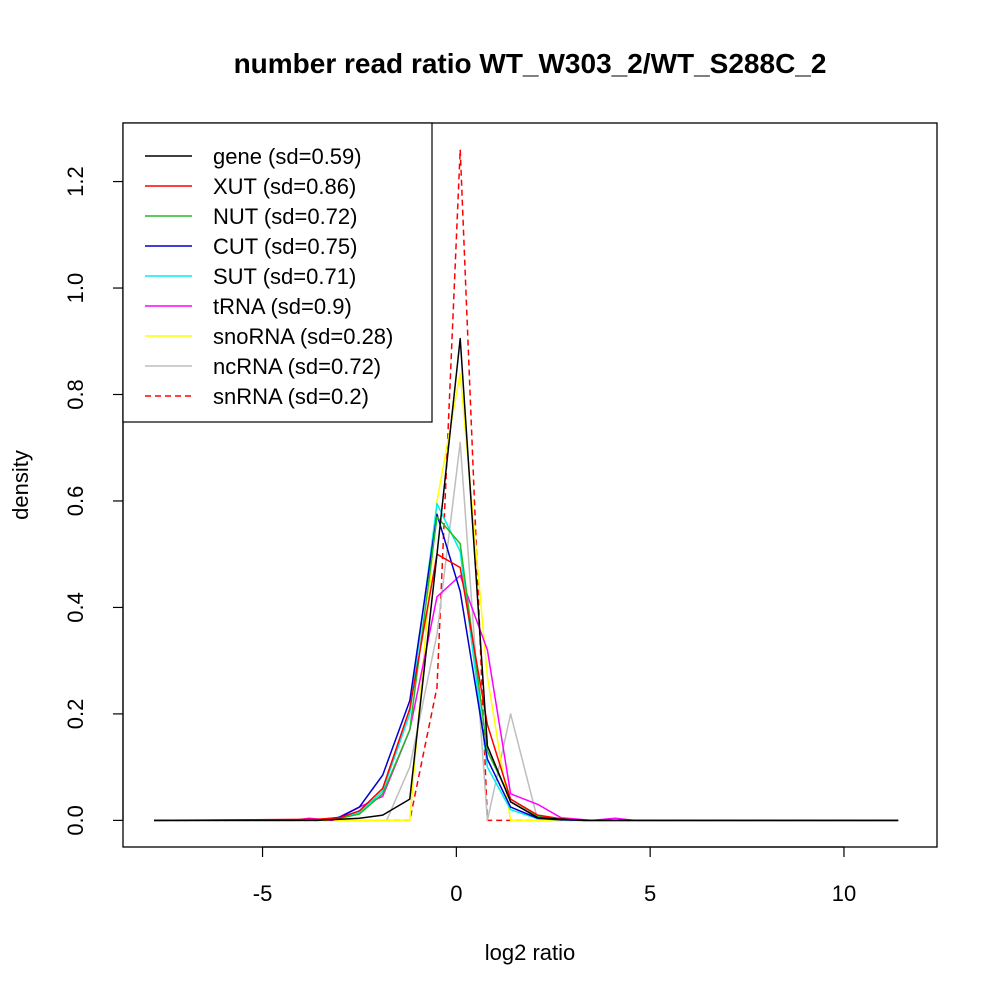 The height and width of the screenshot is (1000, 1000). I want to click on y-tick-label: 1.2, so click(75, 181).